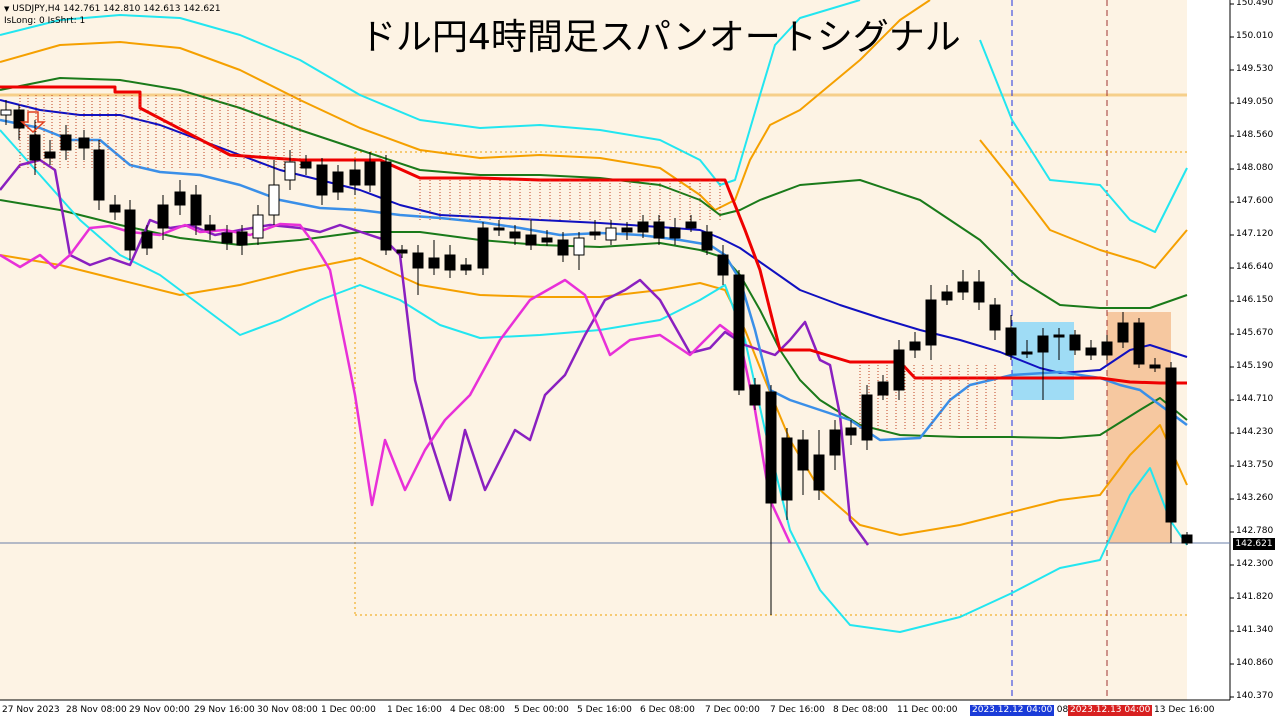  What do you see at coordinates (604, 710) in the screenshot?
I see `time-tick-label: 5 Dec 16:00` at bounding box center [604, 710].